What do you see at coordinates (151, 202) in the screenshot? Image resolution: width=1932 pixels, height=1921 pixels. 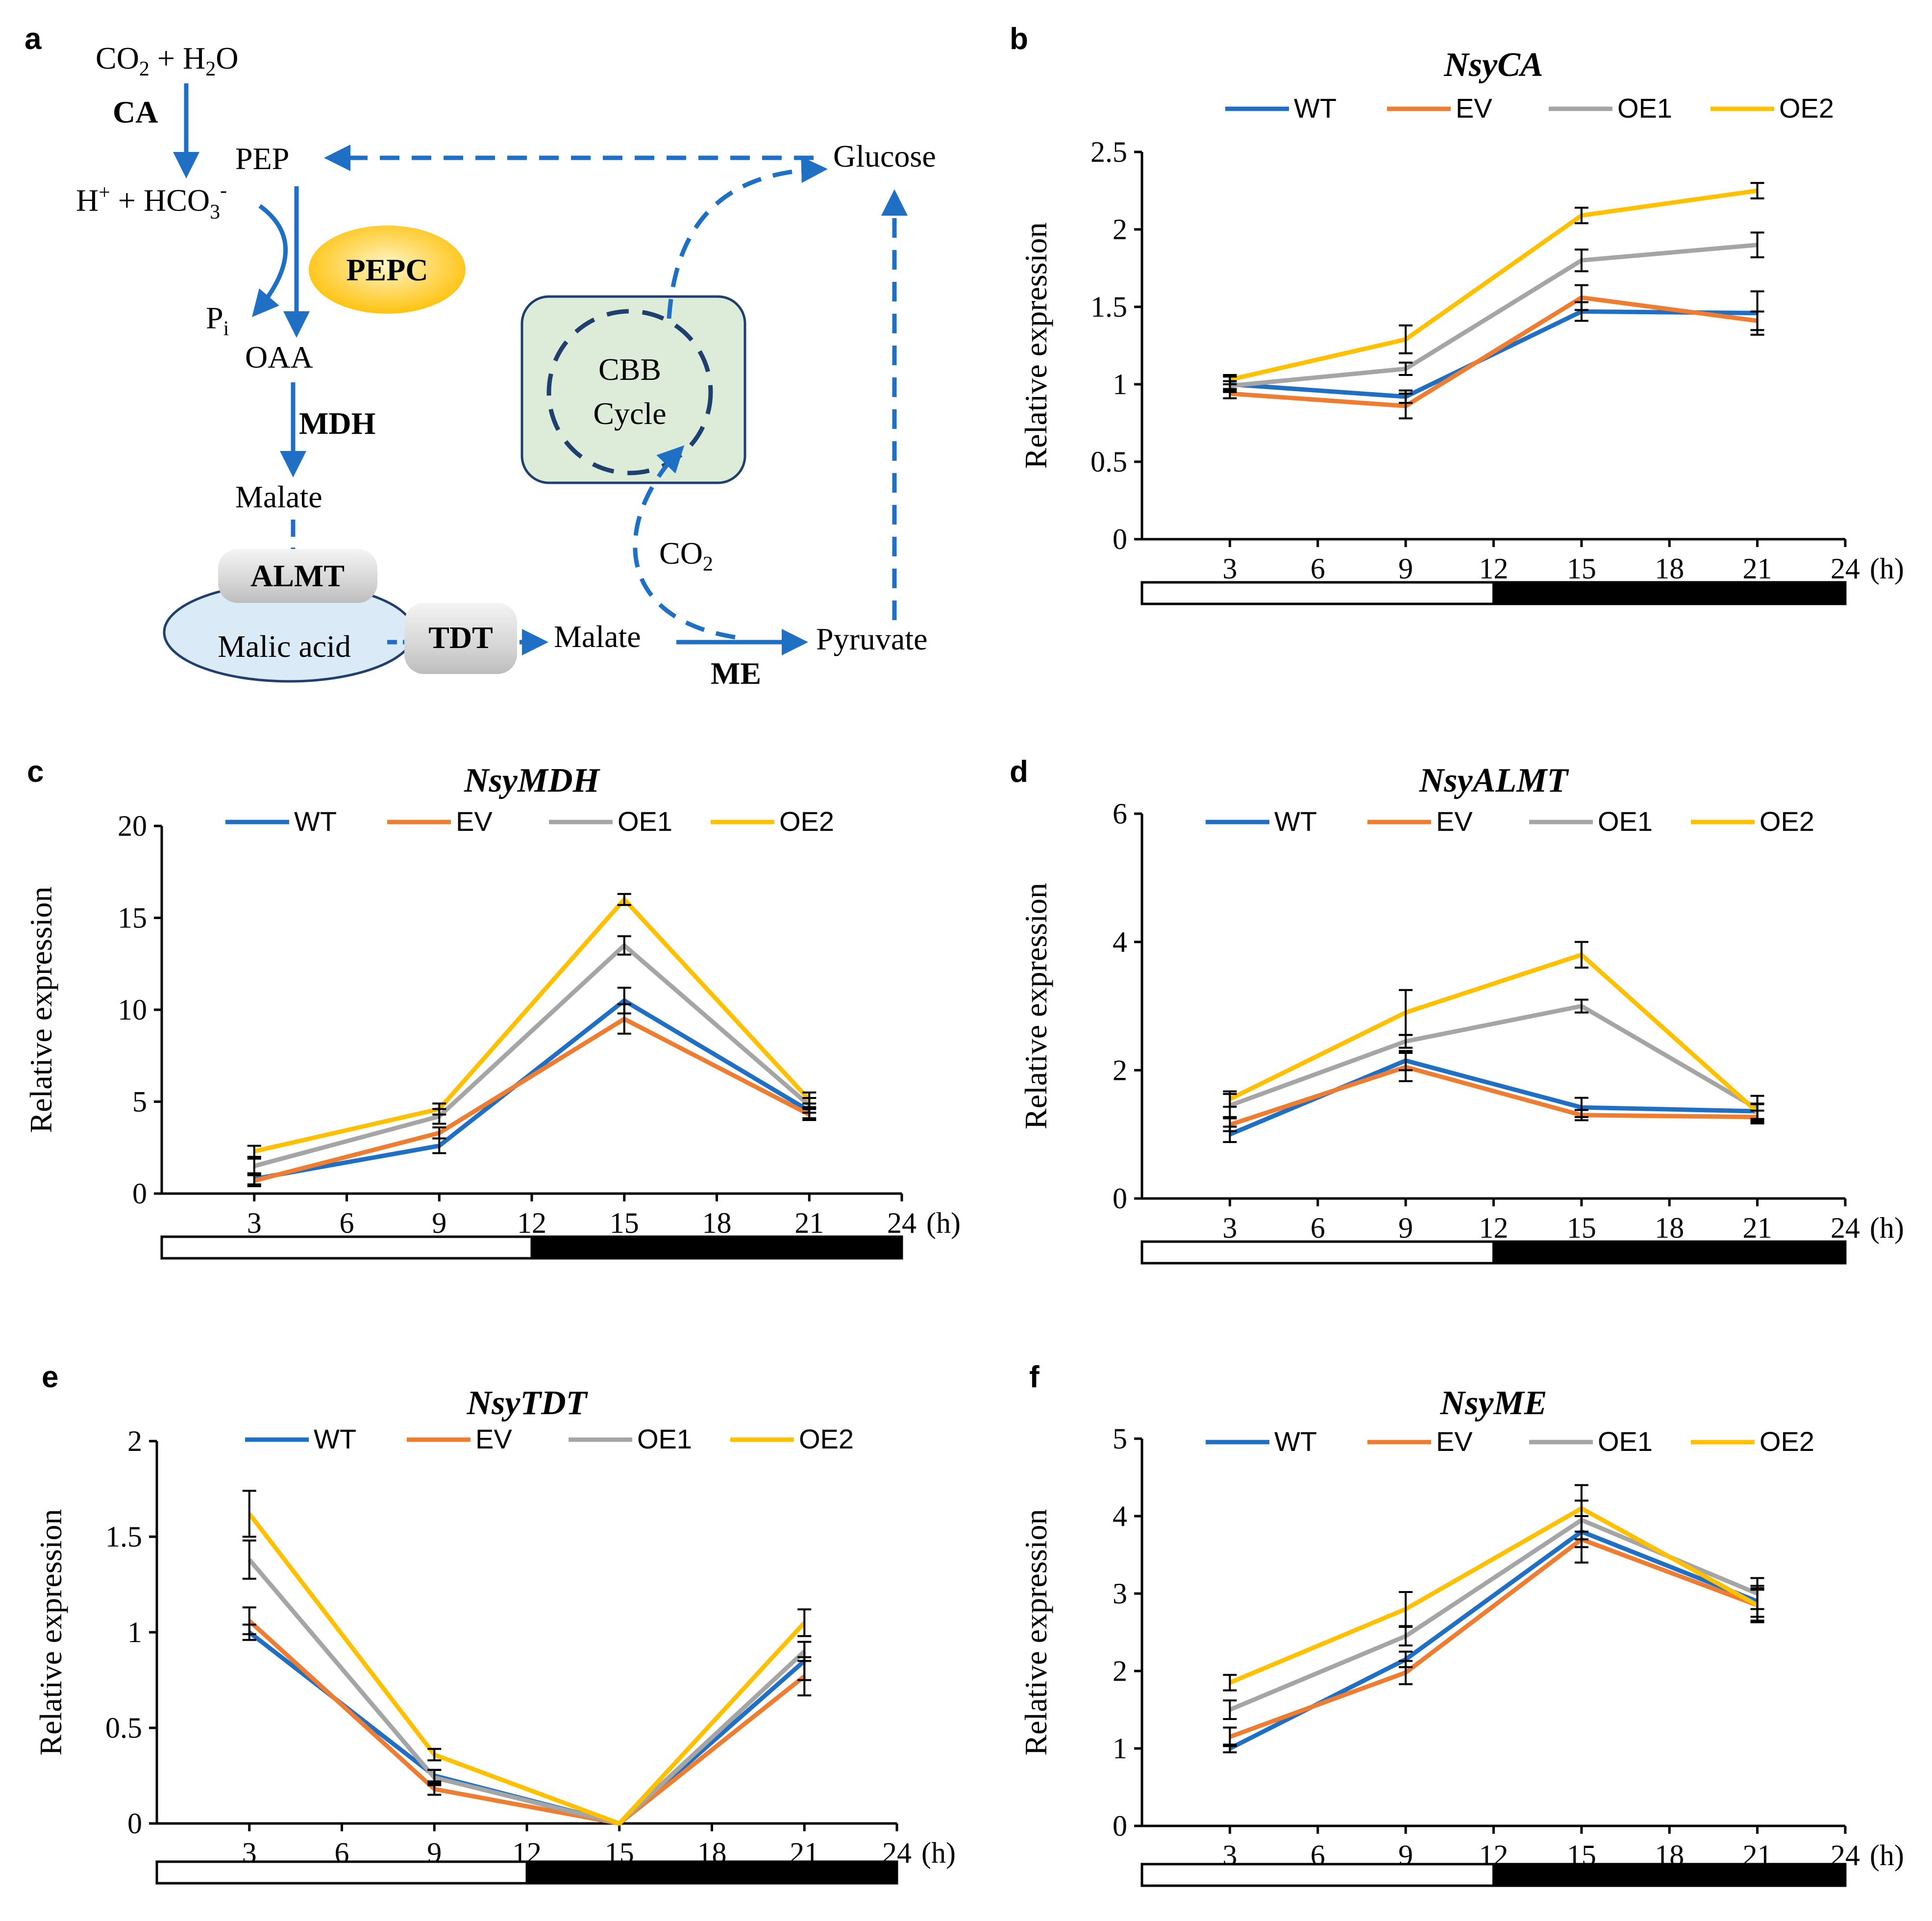 I see `label-h-hco3: H+ + HCO3-` at bounding box center [151, 202].